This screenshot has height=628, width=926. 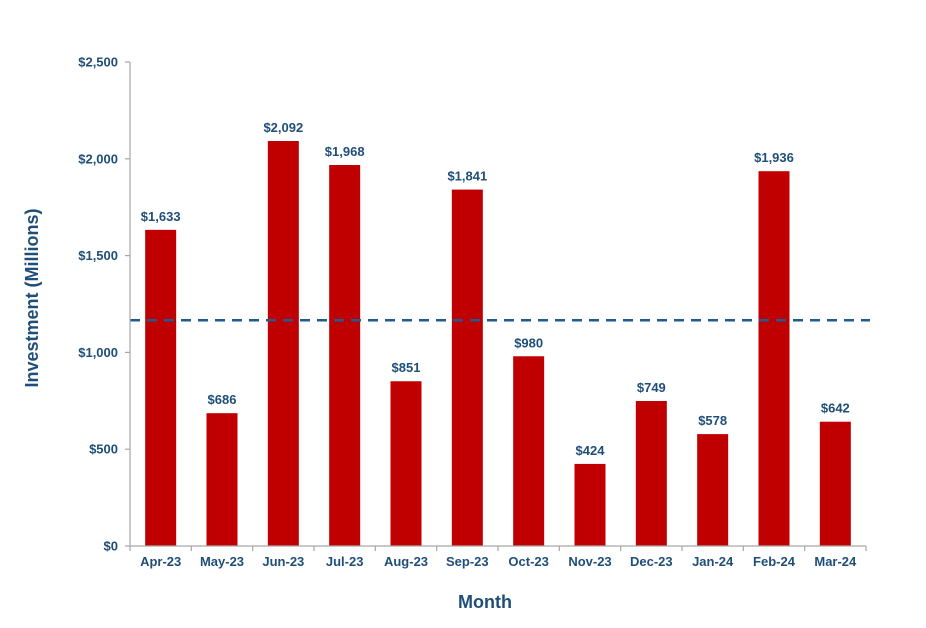 What do you see at coordinates (651, 387) in the screenshot?
I see `data-label-dec-23: $749` at bounding box center [651, 387].